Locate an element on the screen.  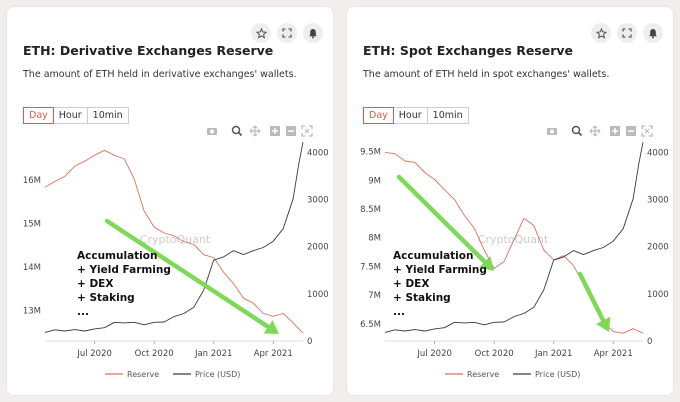
y-left-tick-label: 15M is located at coordinates (32, 225).